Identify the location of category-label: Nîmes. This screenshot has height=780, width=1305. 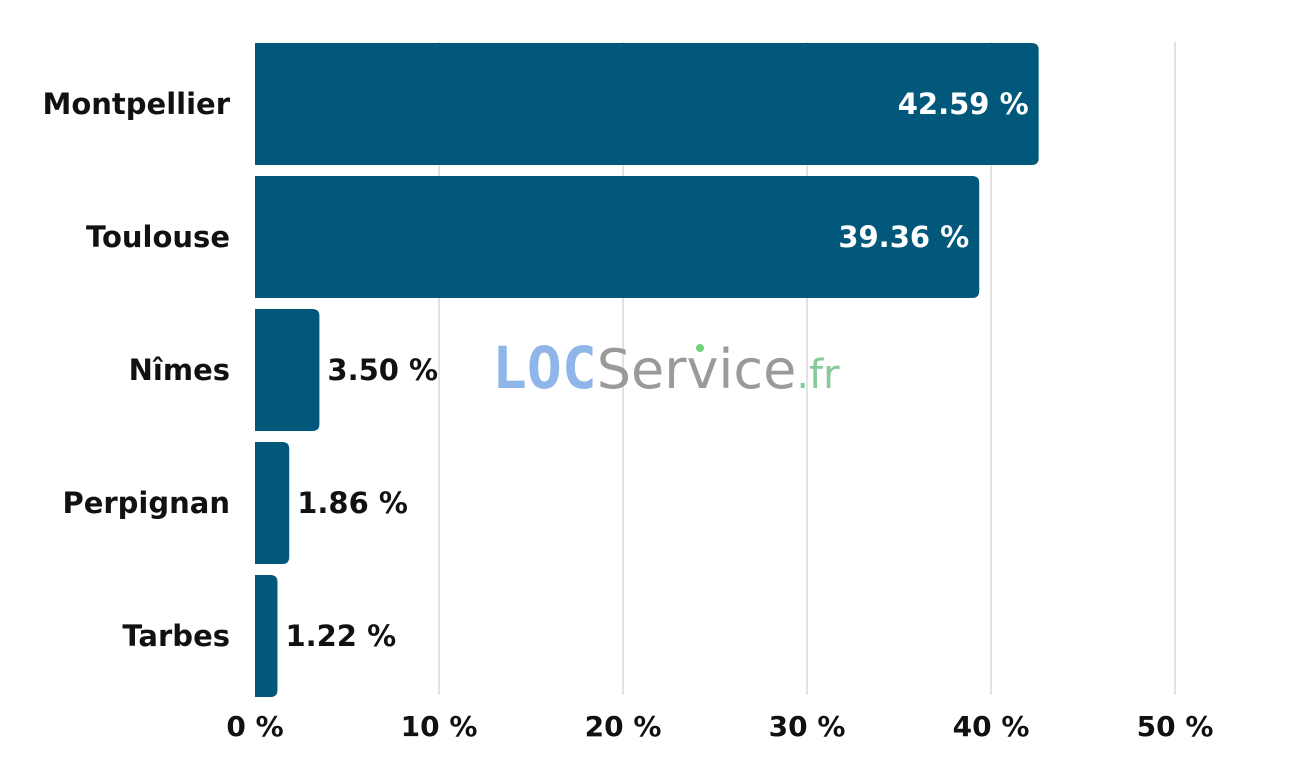
(179, 370).